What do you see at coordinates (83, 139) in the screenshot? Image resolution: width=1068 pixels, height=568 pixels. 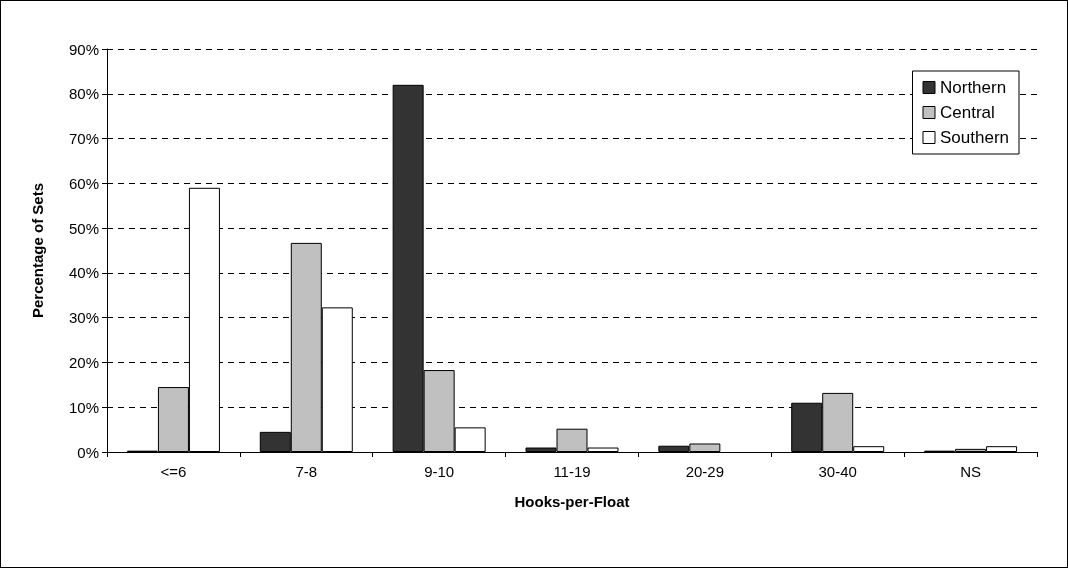 I see `y-tick-label: 70%` at bounding box center [83, 139].